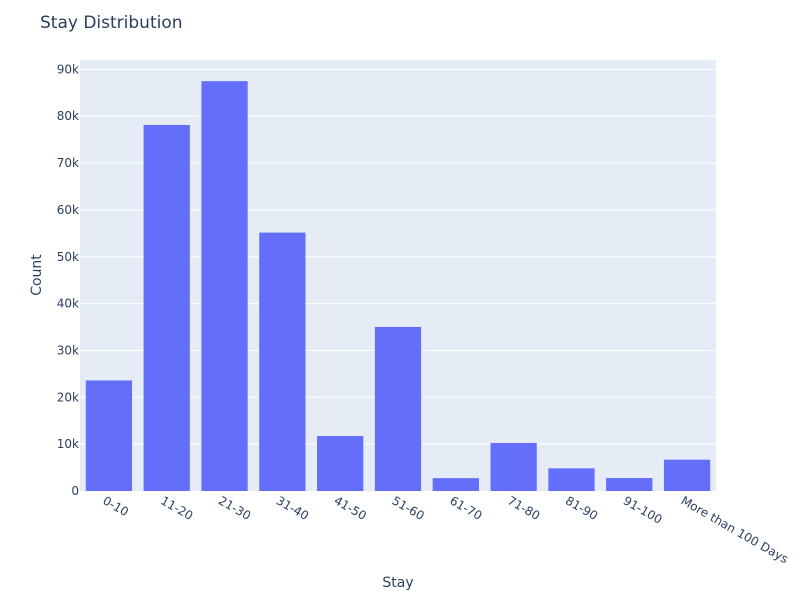 This screenshot has height=600, width=800. I want to click on x-tick-label: 91-100, so click(643, 509).